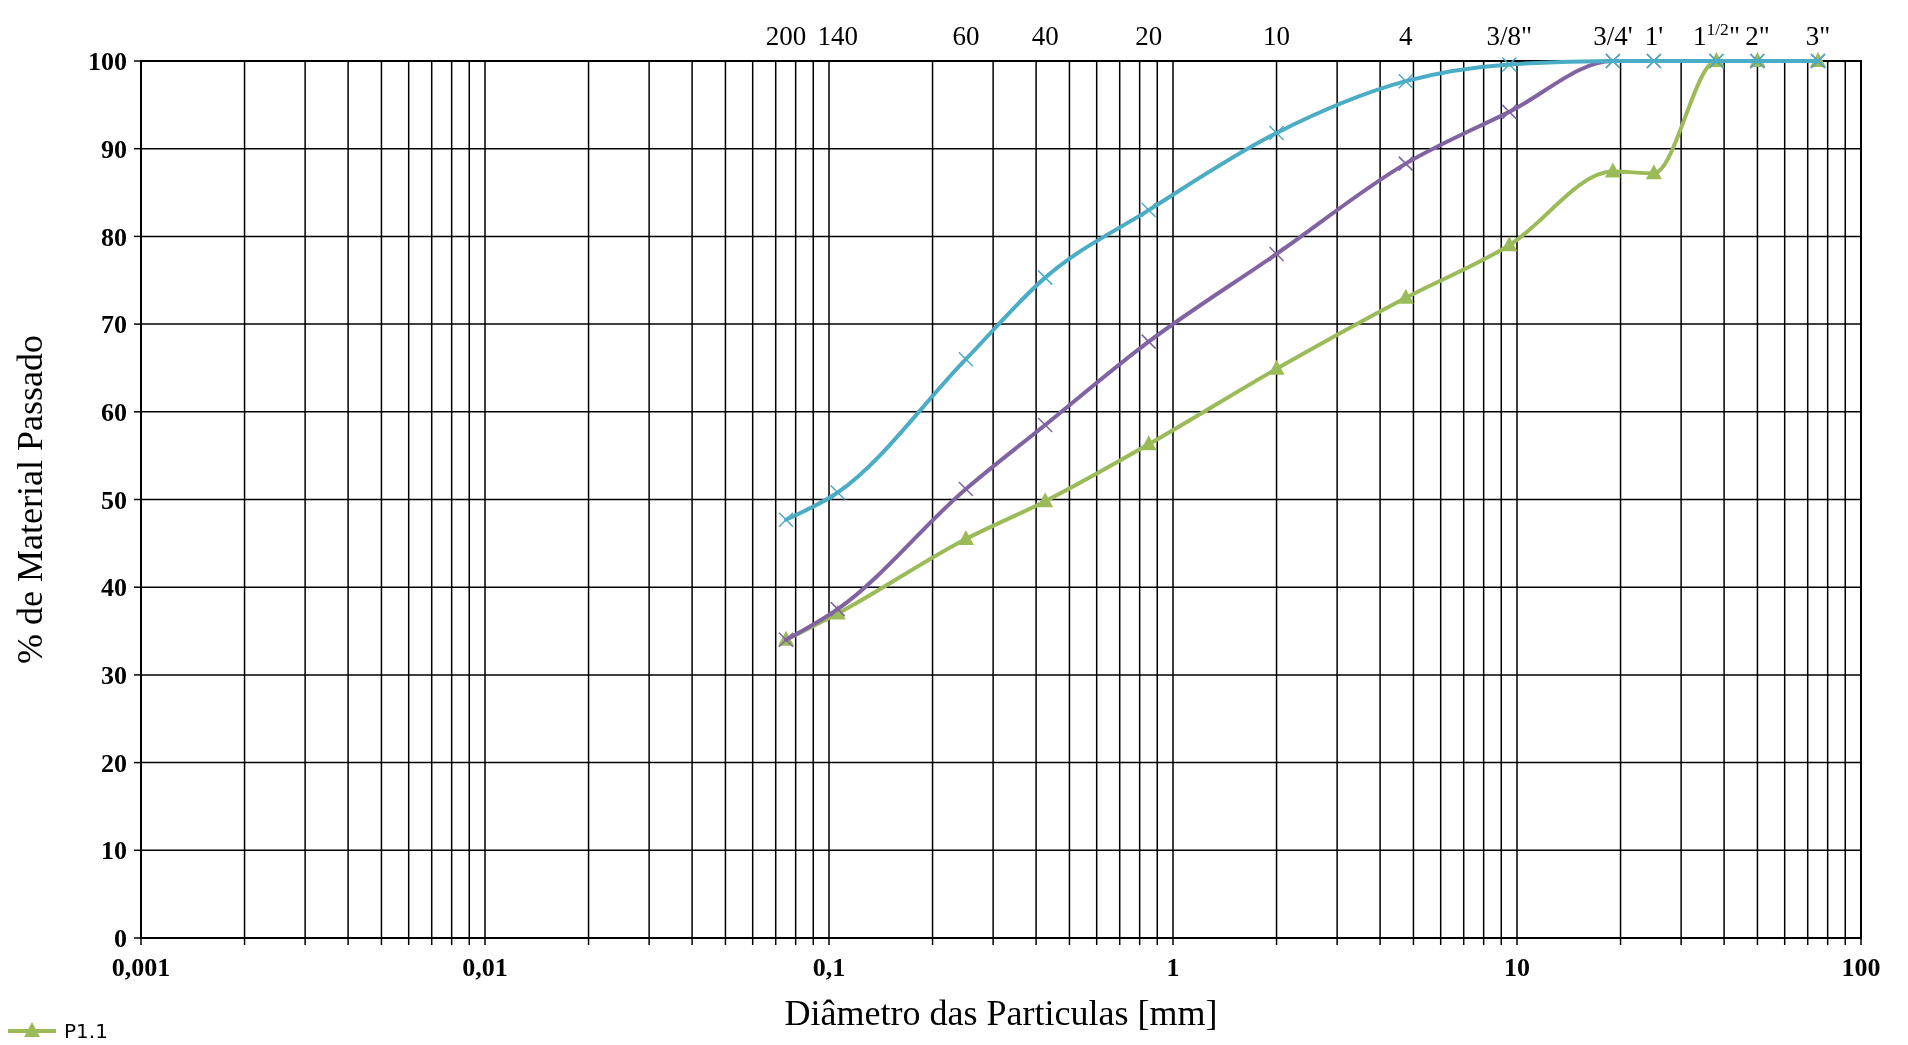 The height and width of the screenshot is (1045, 1908). Describe the element at coordinates (1173, 967) in the screenshot. I see `x-tick-label: 1` at that location.